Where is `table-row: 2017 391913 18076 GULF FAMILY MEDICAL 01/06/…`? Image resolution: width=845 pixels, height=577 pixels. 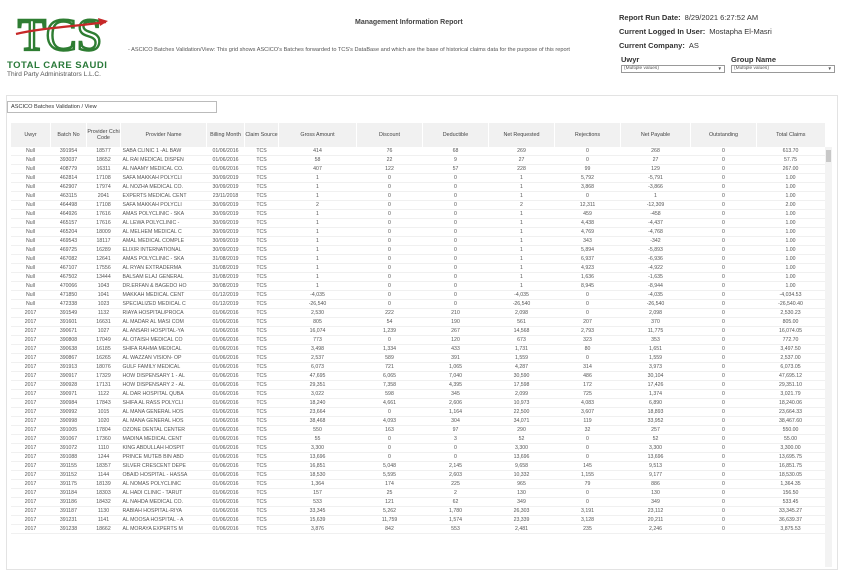
table-row: 2017 391913 18076 GULF FAMILY MEDICAL 01/06/… is located at coordinates (417, 367).